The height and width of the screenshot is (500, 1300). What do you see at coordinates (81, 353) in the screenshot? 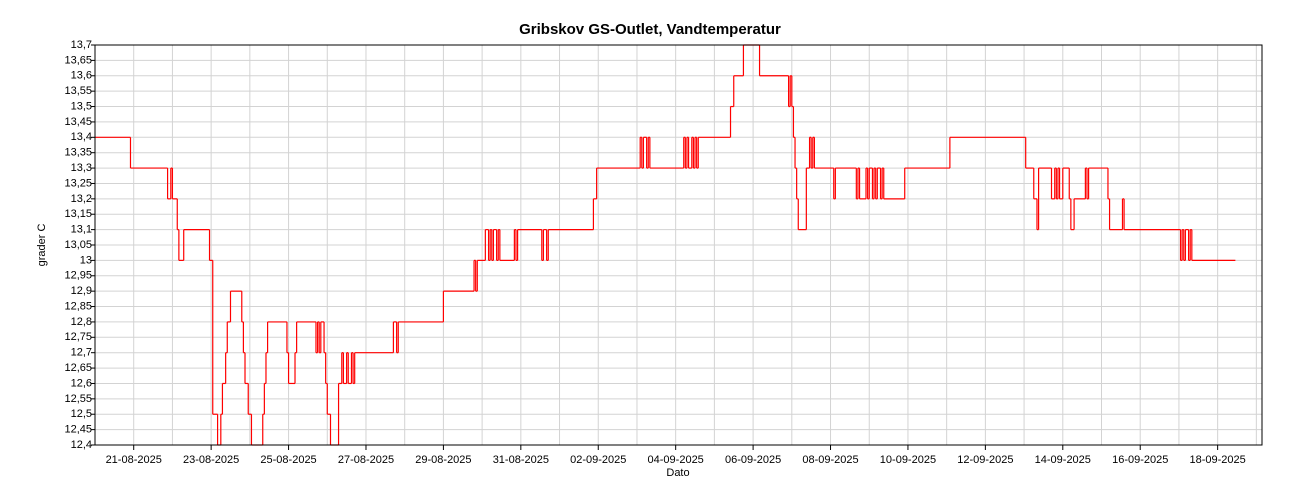
I see `y-tick-label: 12,7` at bounding box center [81, 353].